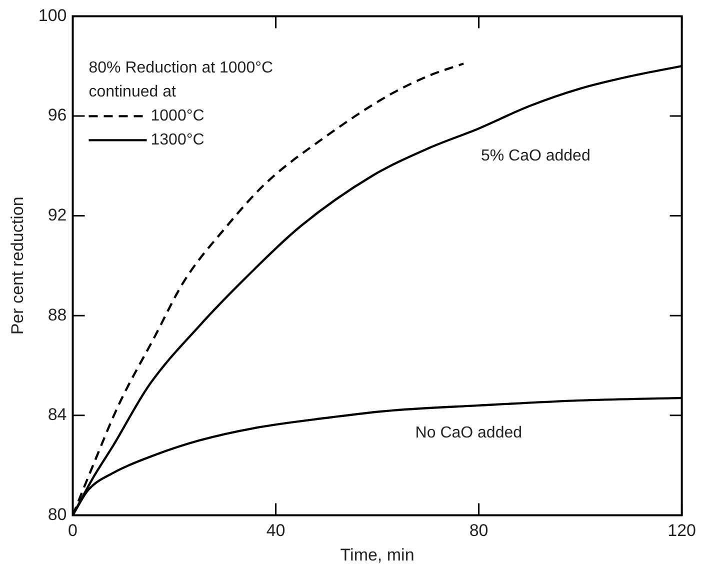  Describe the element at coordinates (276, 530) in the screenshot. I see `x-tick-label: 40` at that location.